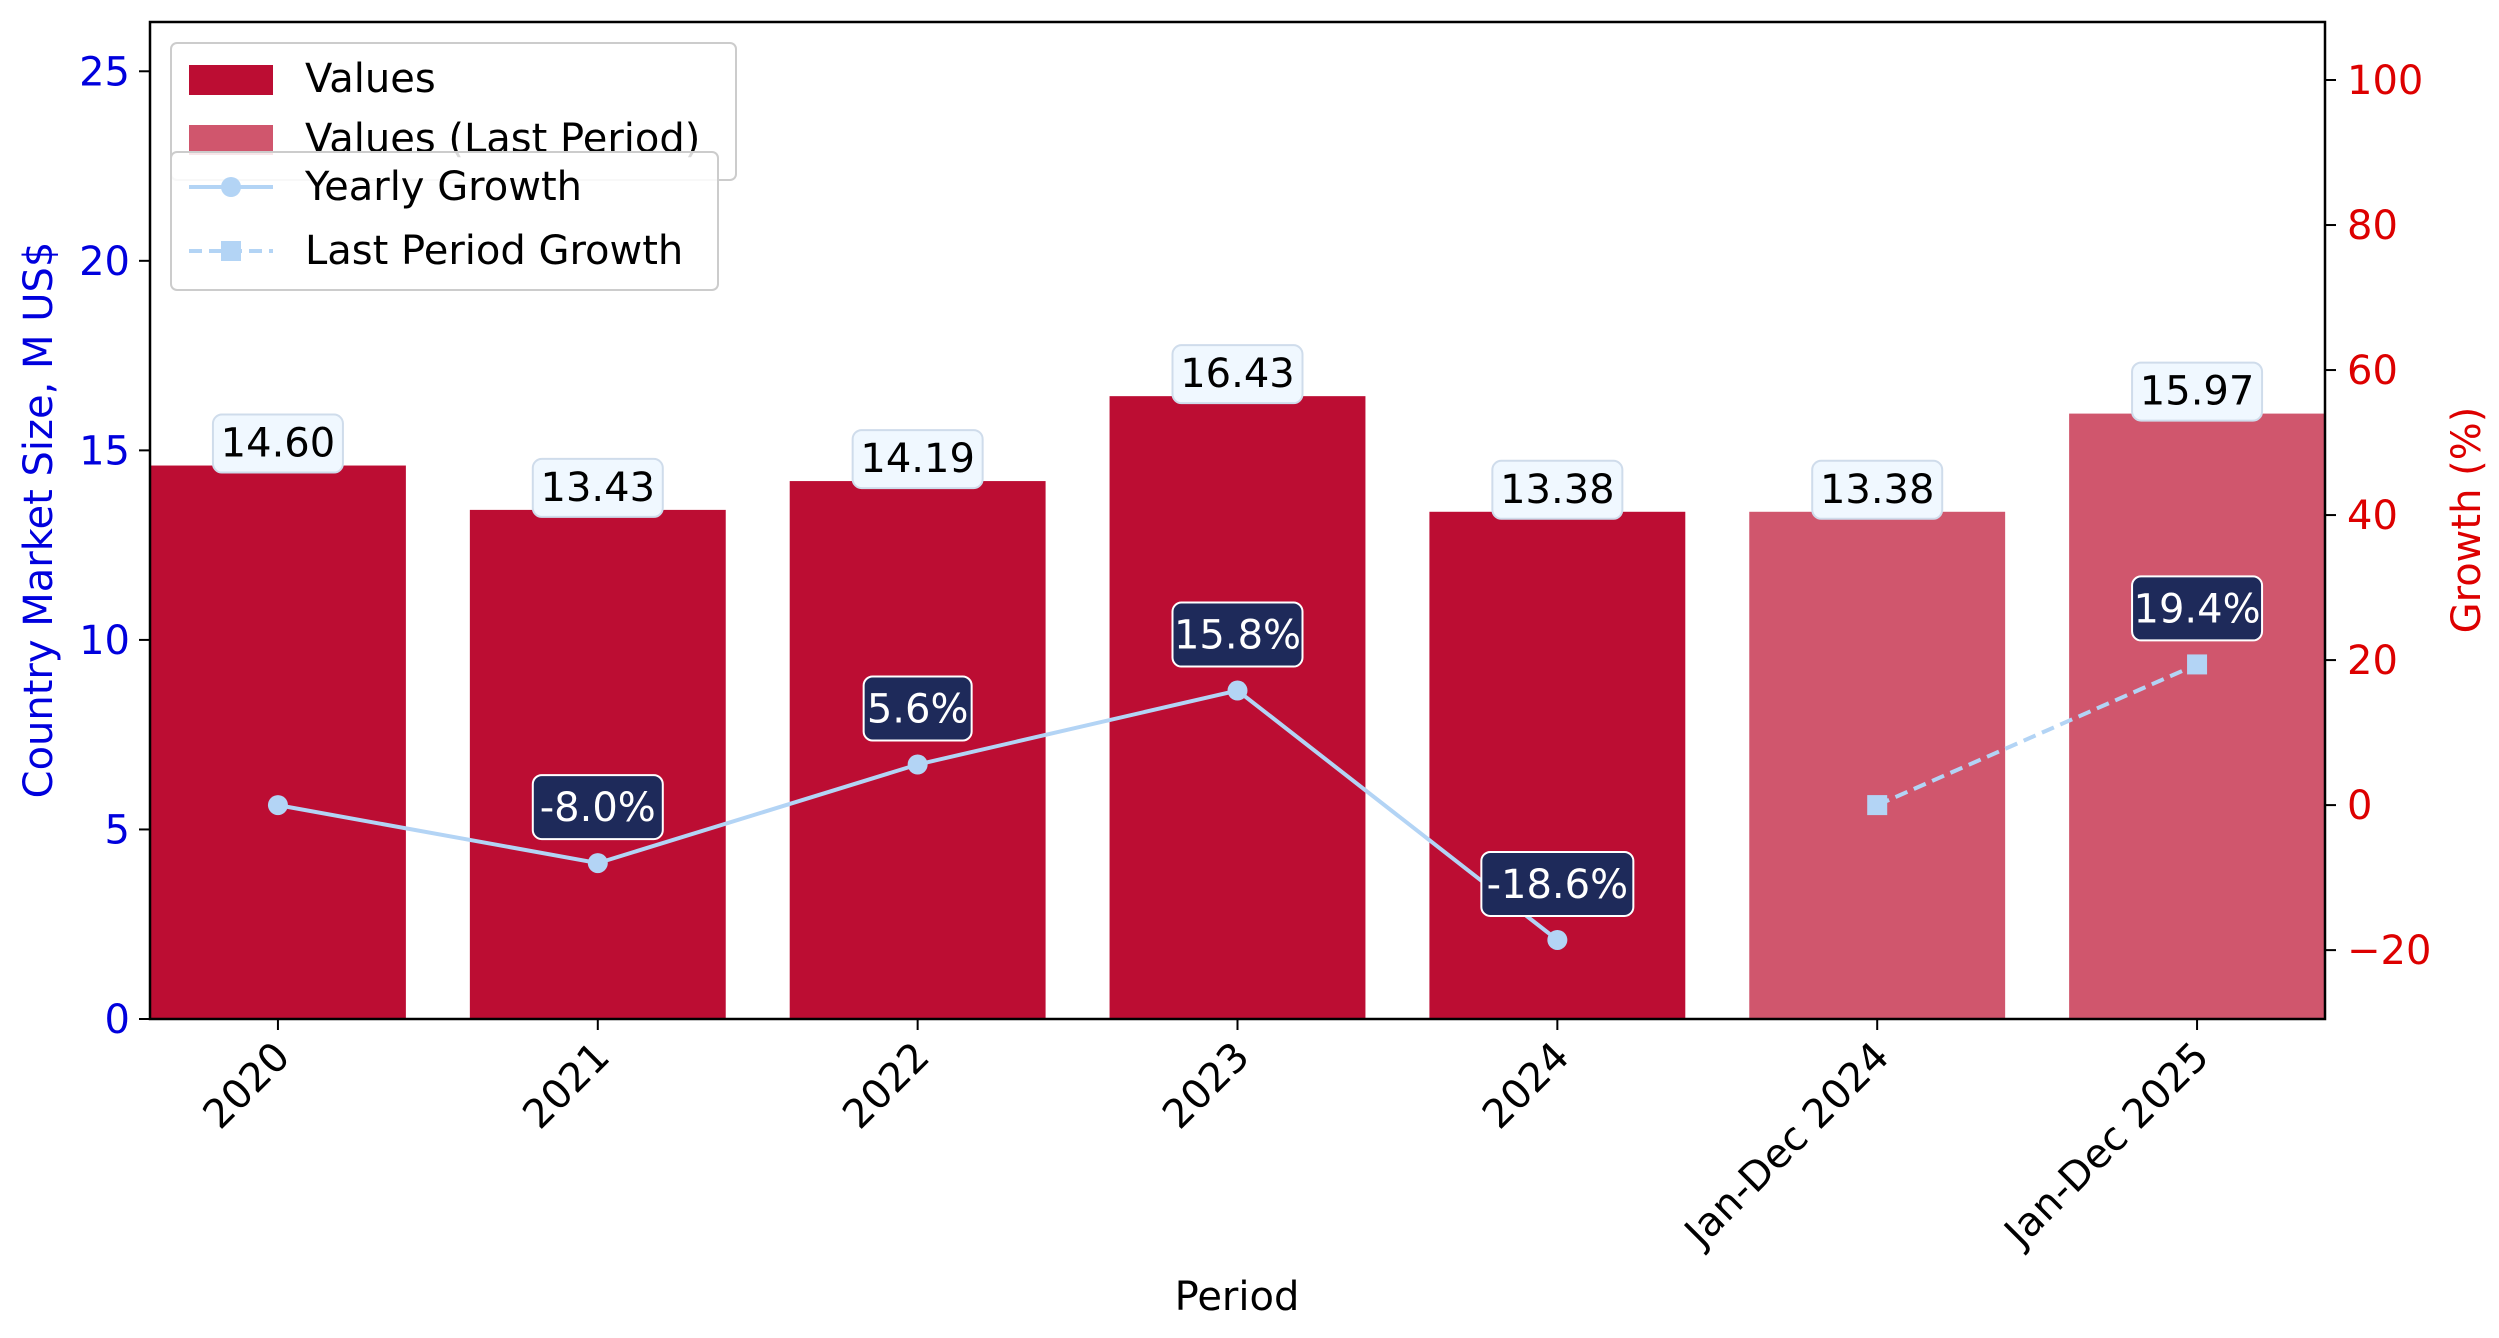 This screenshot has width=2499, height=1338. Describe the element at coordinates (2372, 516) in the screenshot. I see `right-tick-label: 40` at that location.